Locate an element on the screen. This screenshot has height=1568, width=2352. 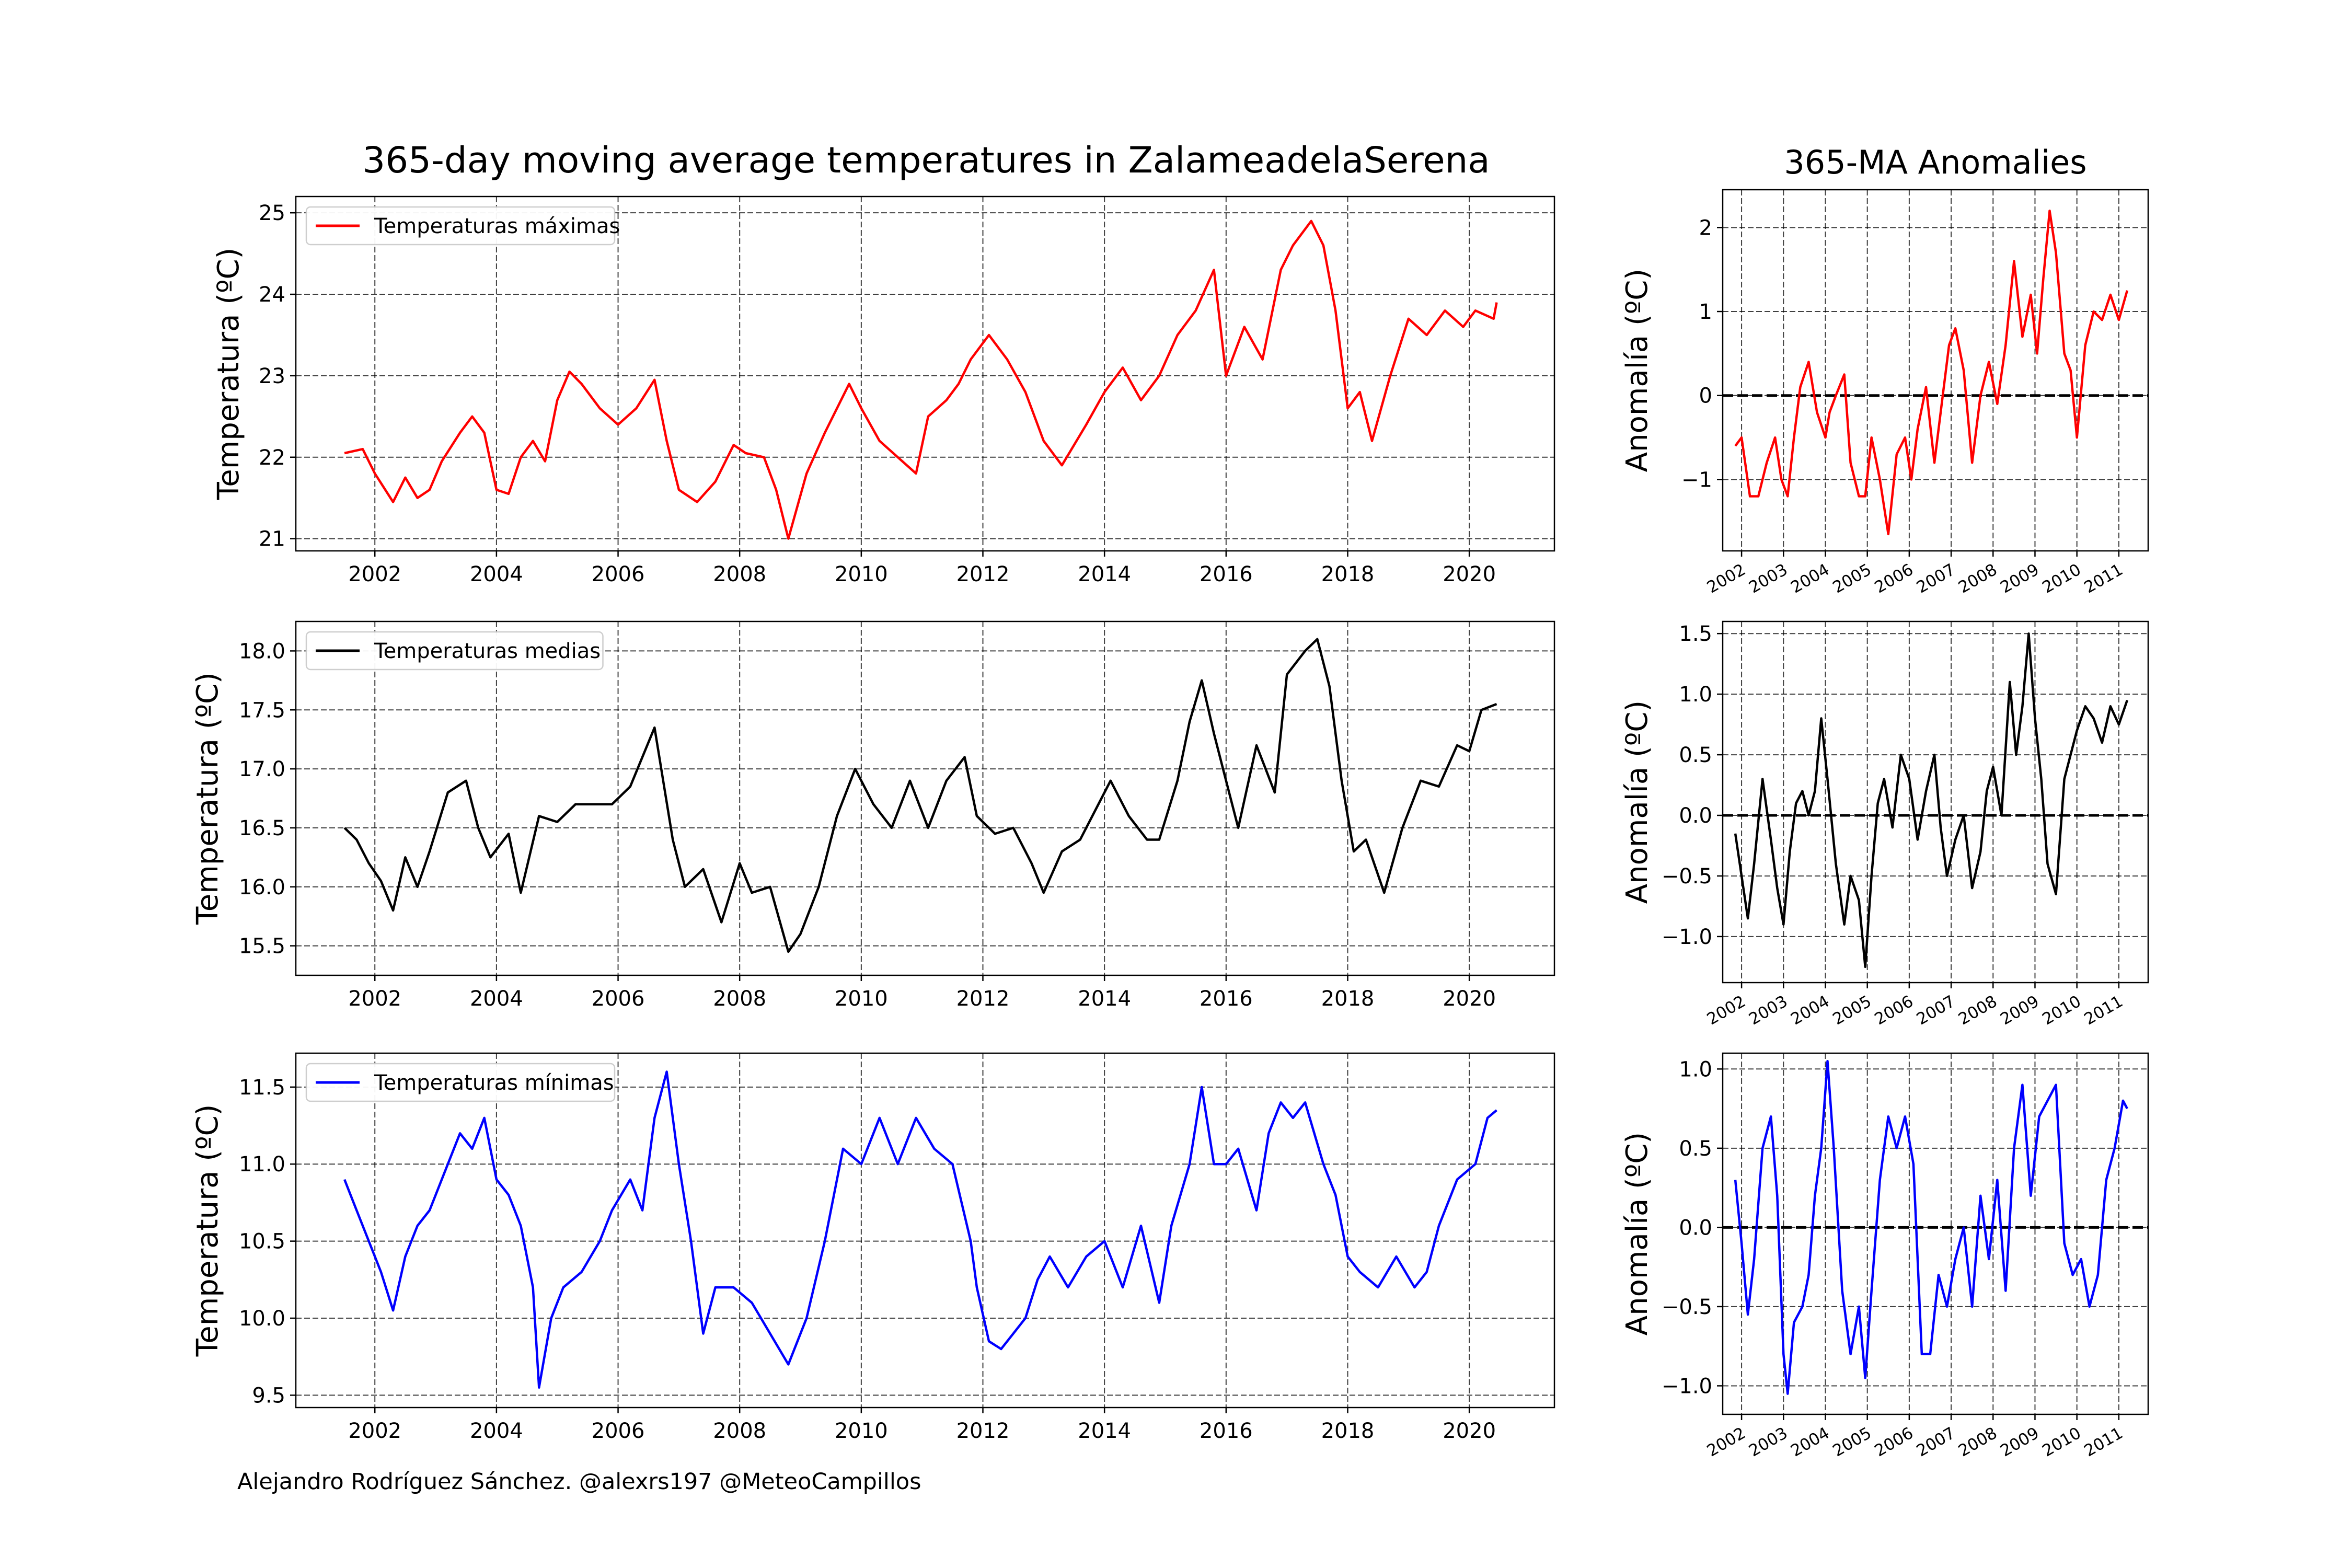
y-tick-label: 22 is located at coordinates (272, 458).